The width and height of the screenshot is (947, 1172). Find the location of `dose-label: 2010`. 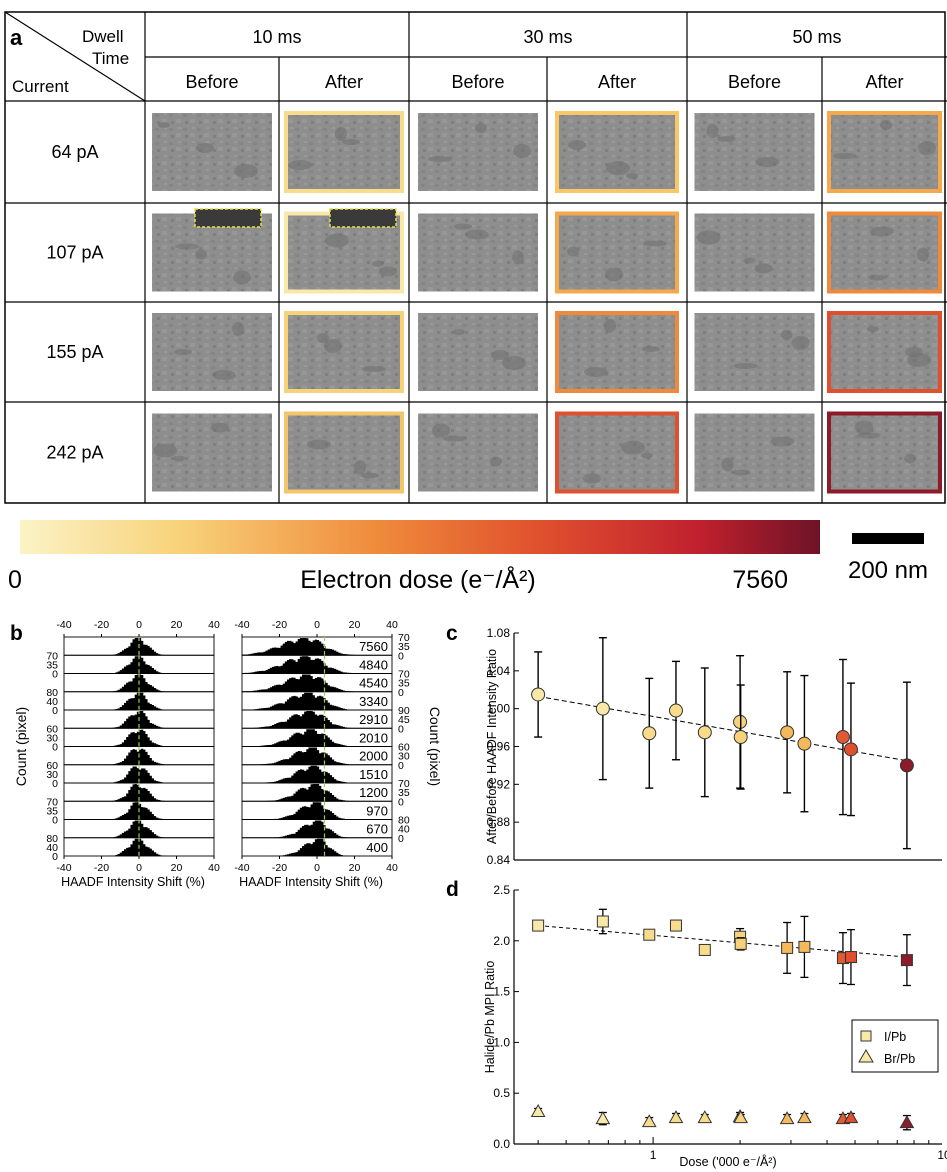

dose-label: 2010 is located at coordinates (373, 737).